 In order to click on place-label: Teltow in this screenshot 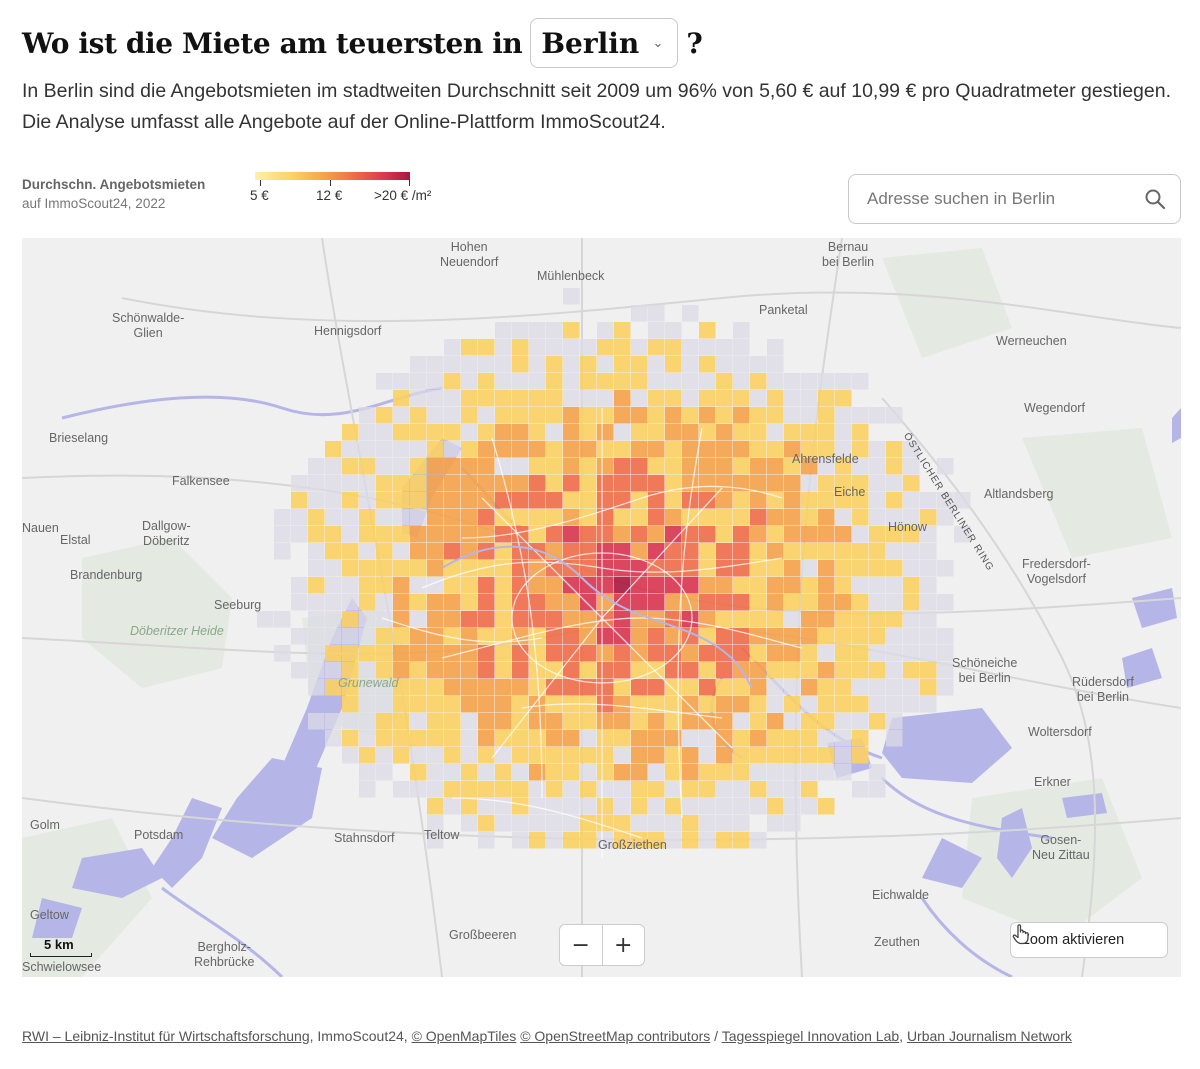, I will do `click(442, 835)`.